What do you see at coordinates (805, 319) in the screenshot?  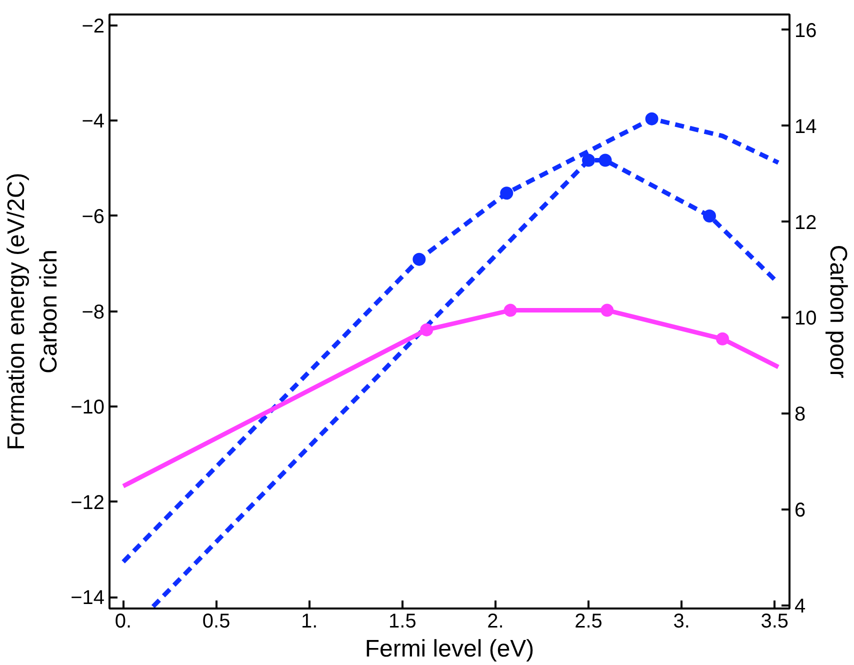 I see `y2-tick-label: 10` at bounding box center [805, 319].